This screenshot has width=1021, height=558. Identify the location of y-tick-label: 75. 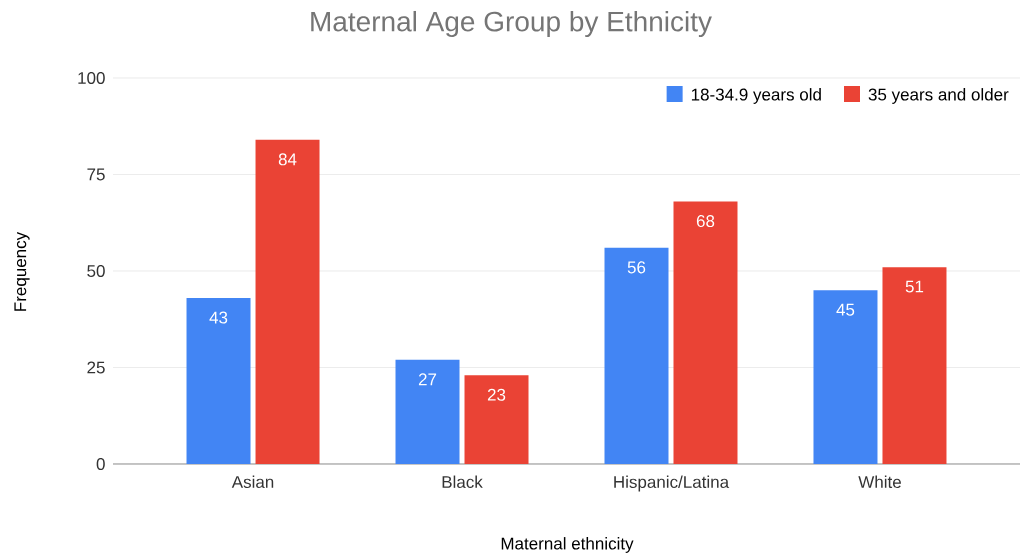
(96, 174).